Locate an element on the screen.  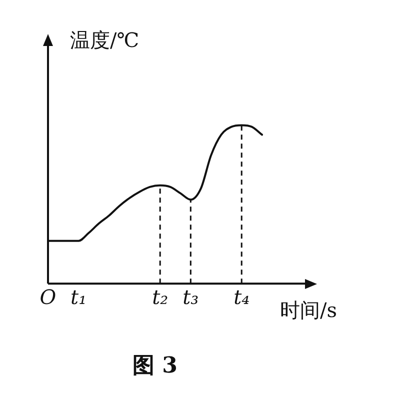
text: 图 3 is located at coordinates (155, 365).